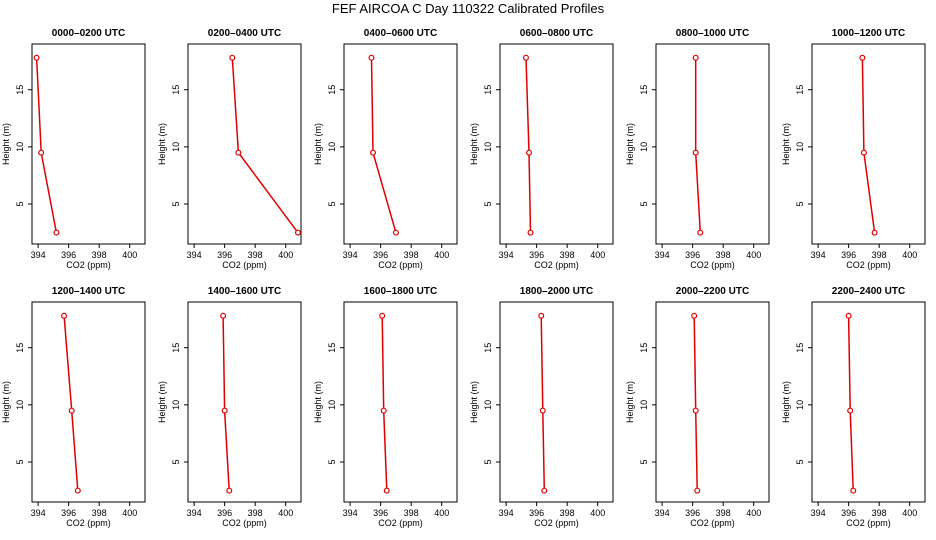  I want to click on panel-title: 1400–1600 UTC, so click(244, 291).